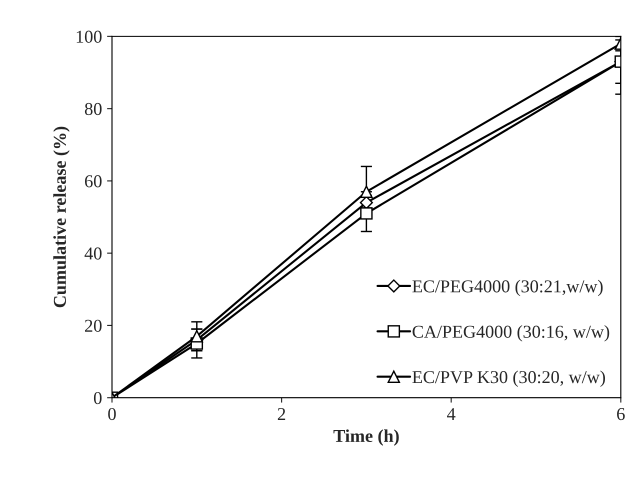  I want to click on y-tick-label: 40, so click(93, 253).